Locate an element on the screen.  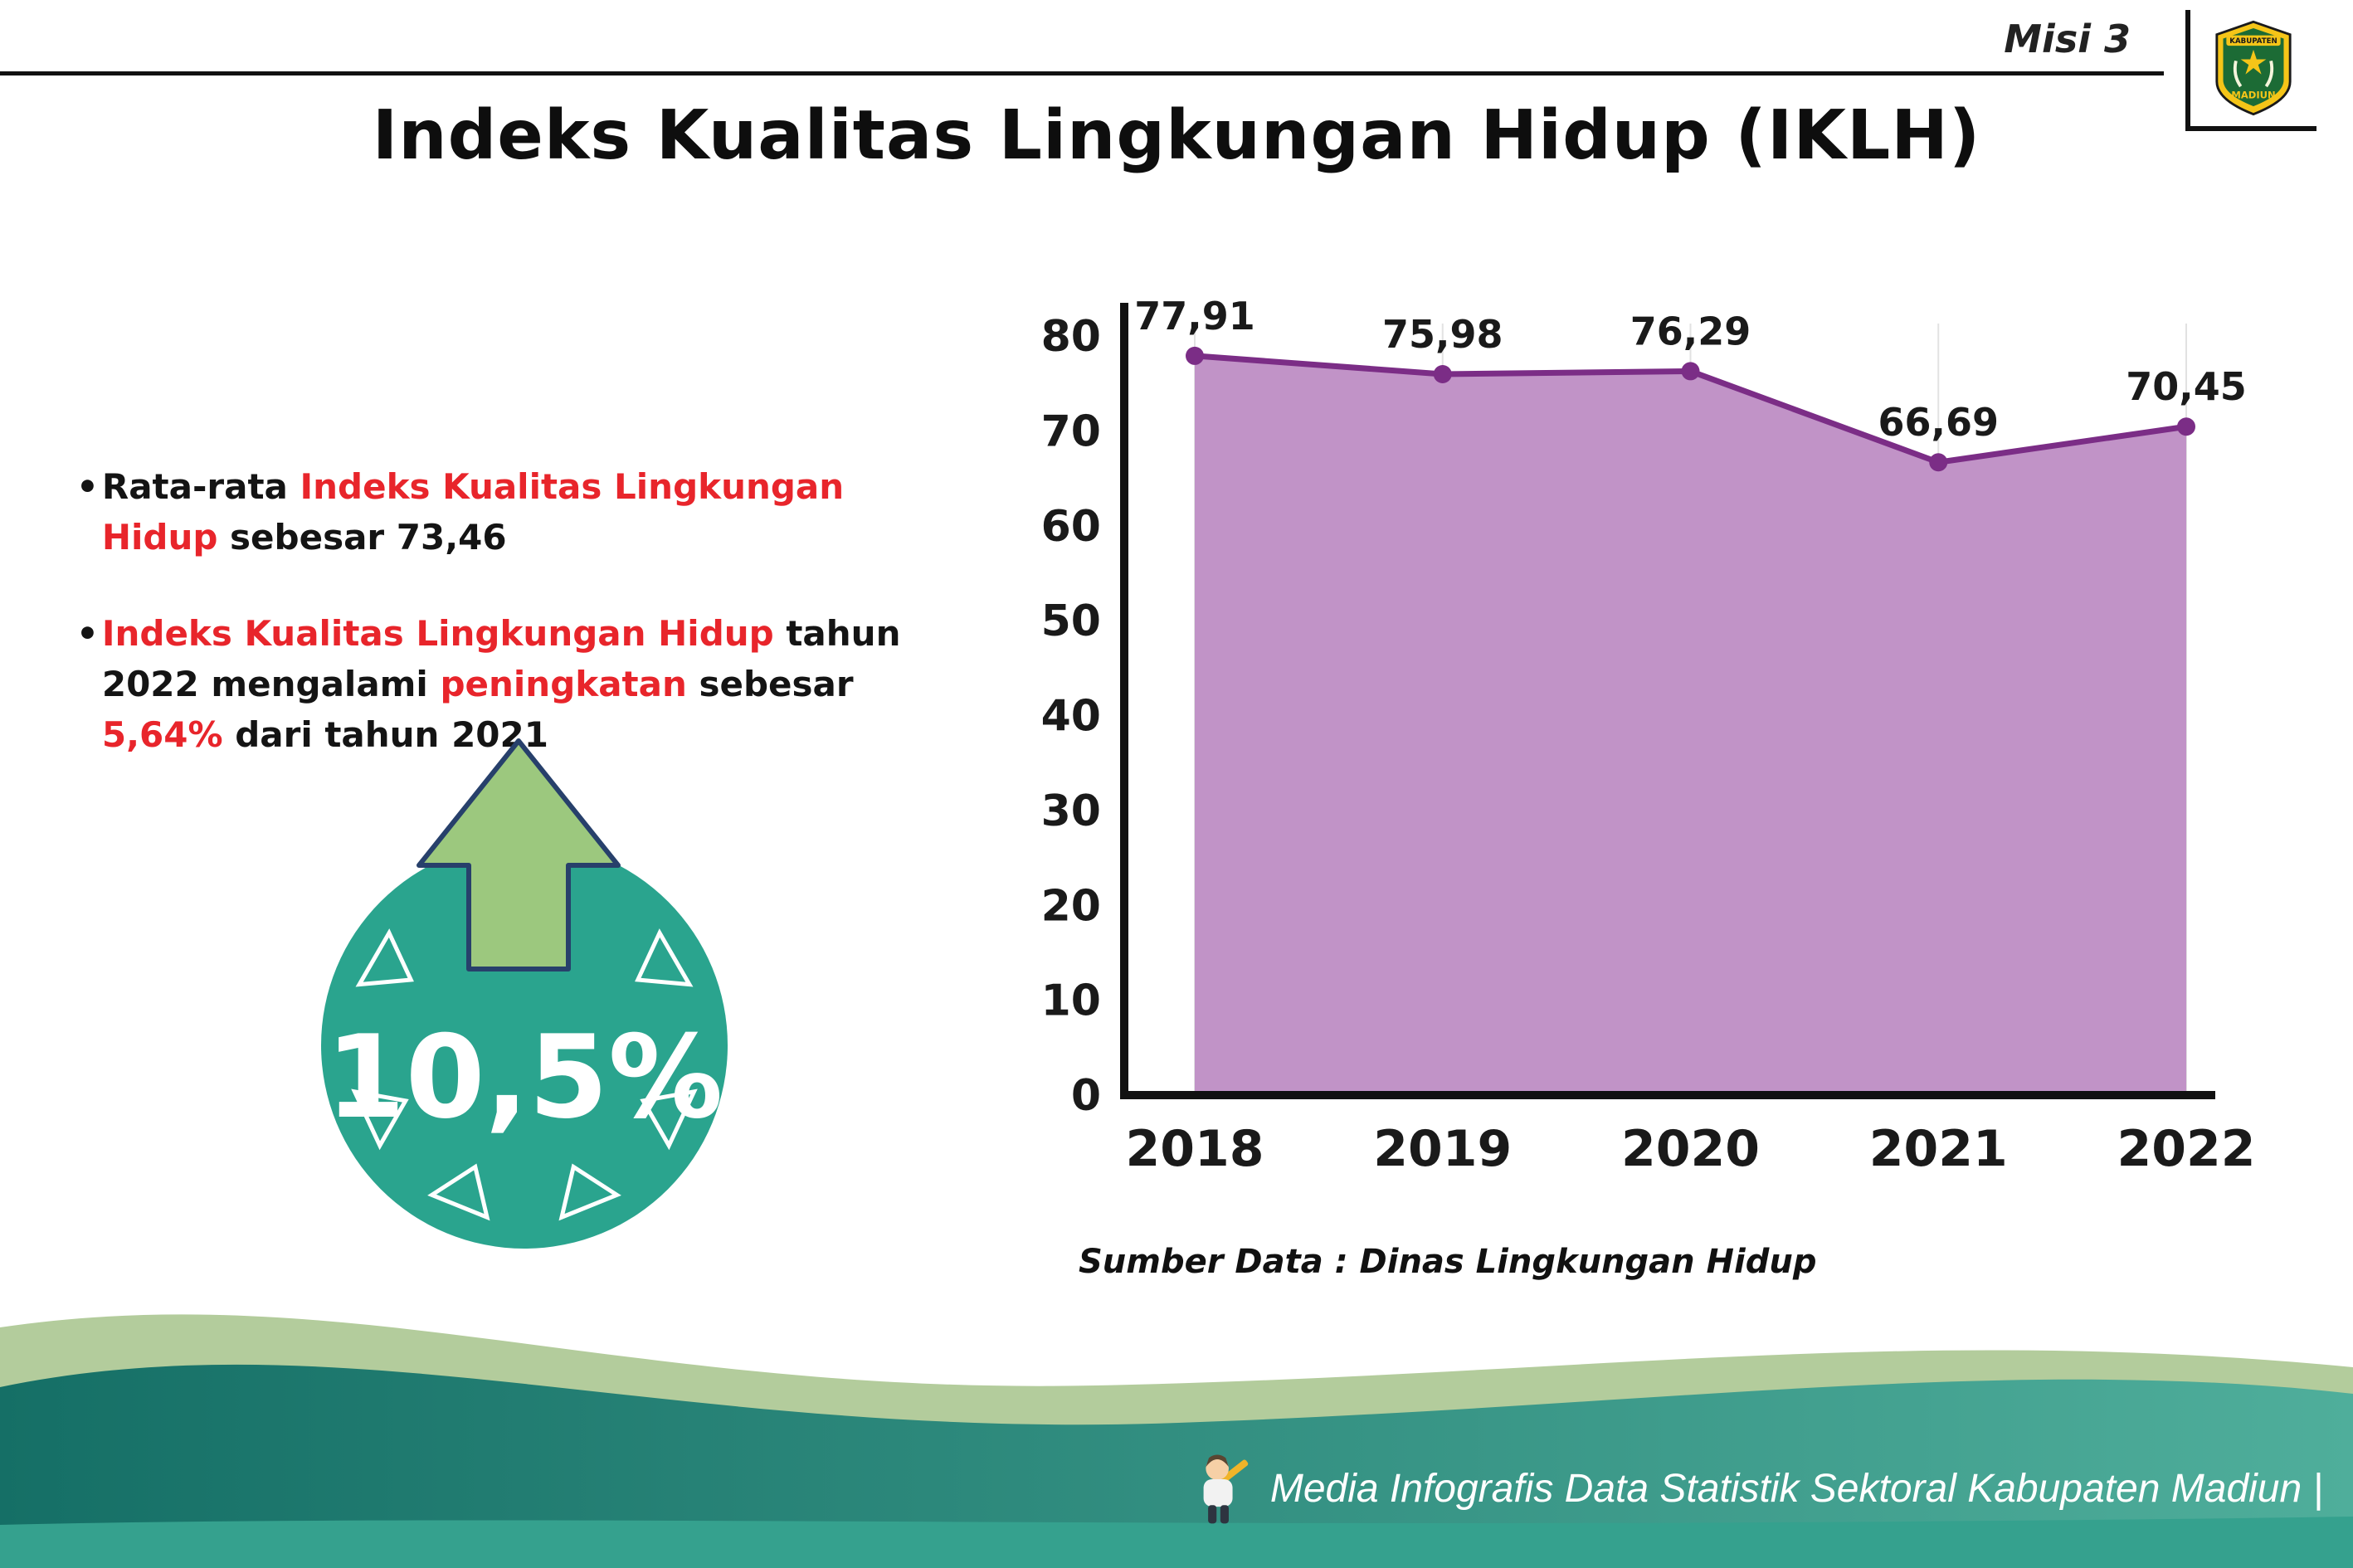
x-axis-label: 2021 is located at coordinates (1938, 1149).